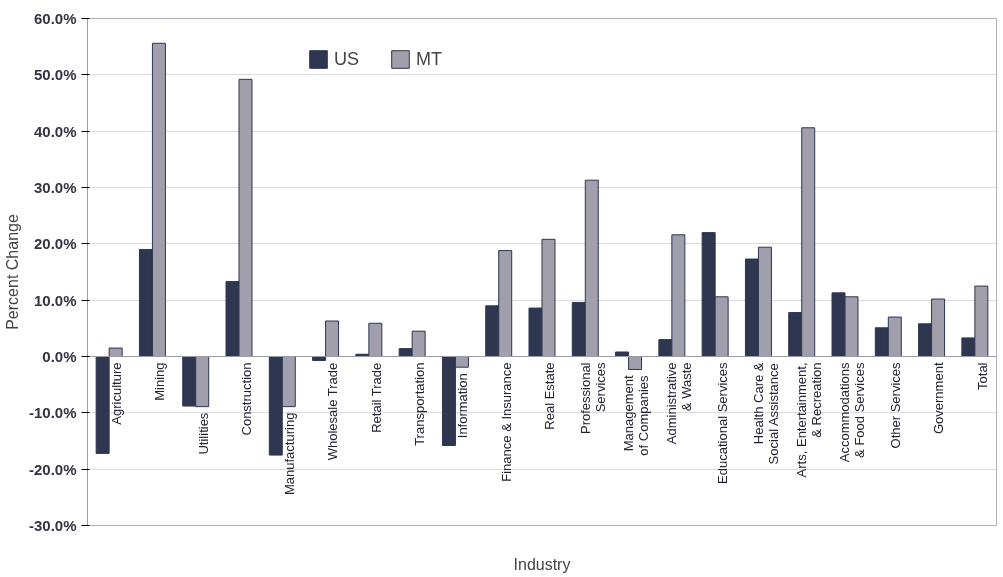 The image size is (1003, 577). Describe the element at coordinates (549, 396) in the screenshot. I see `x-tick-label: Real Estate` at that location.